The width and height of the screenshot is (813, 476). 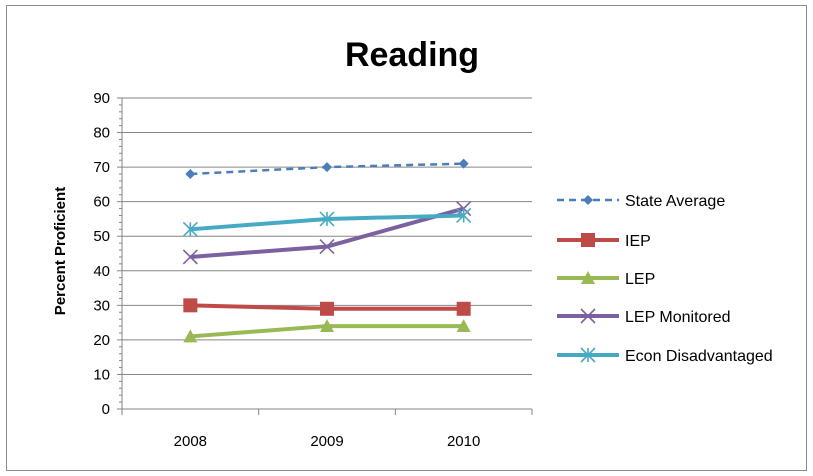 I want to click on series-lep-monitored, so click(x=327, y=233).